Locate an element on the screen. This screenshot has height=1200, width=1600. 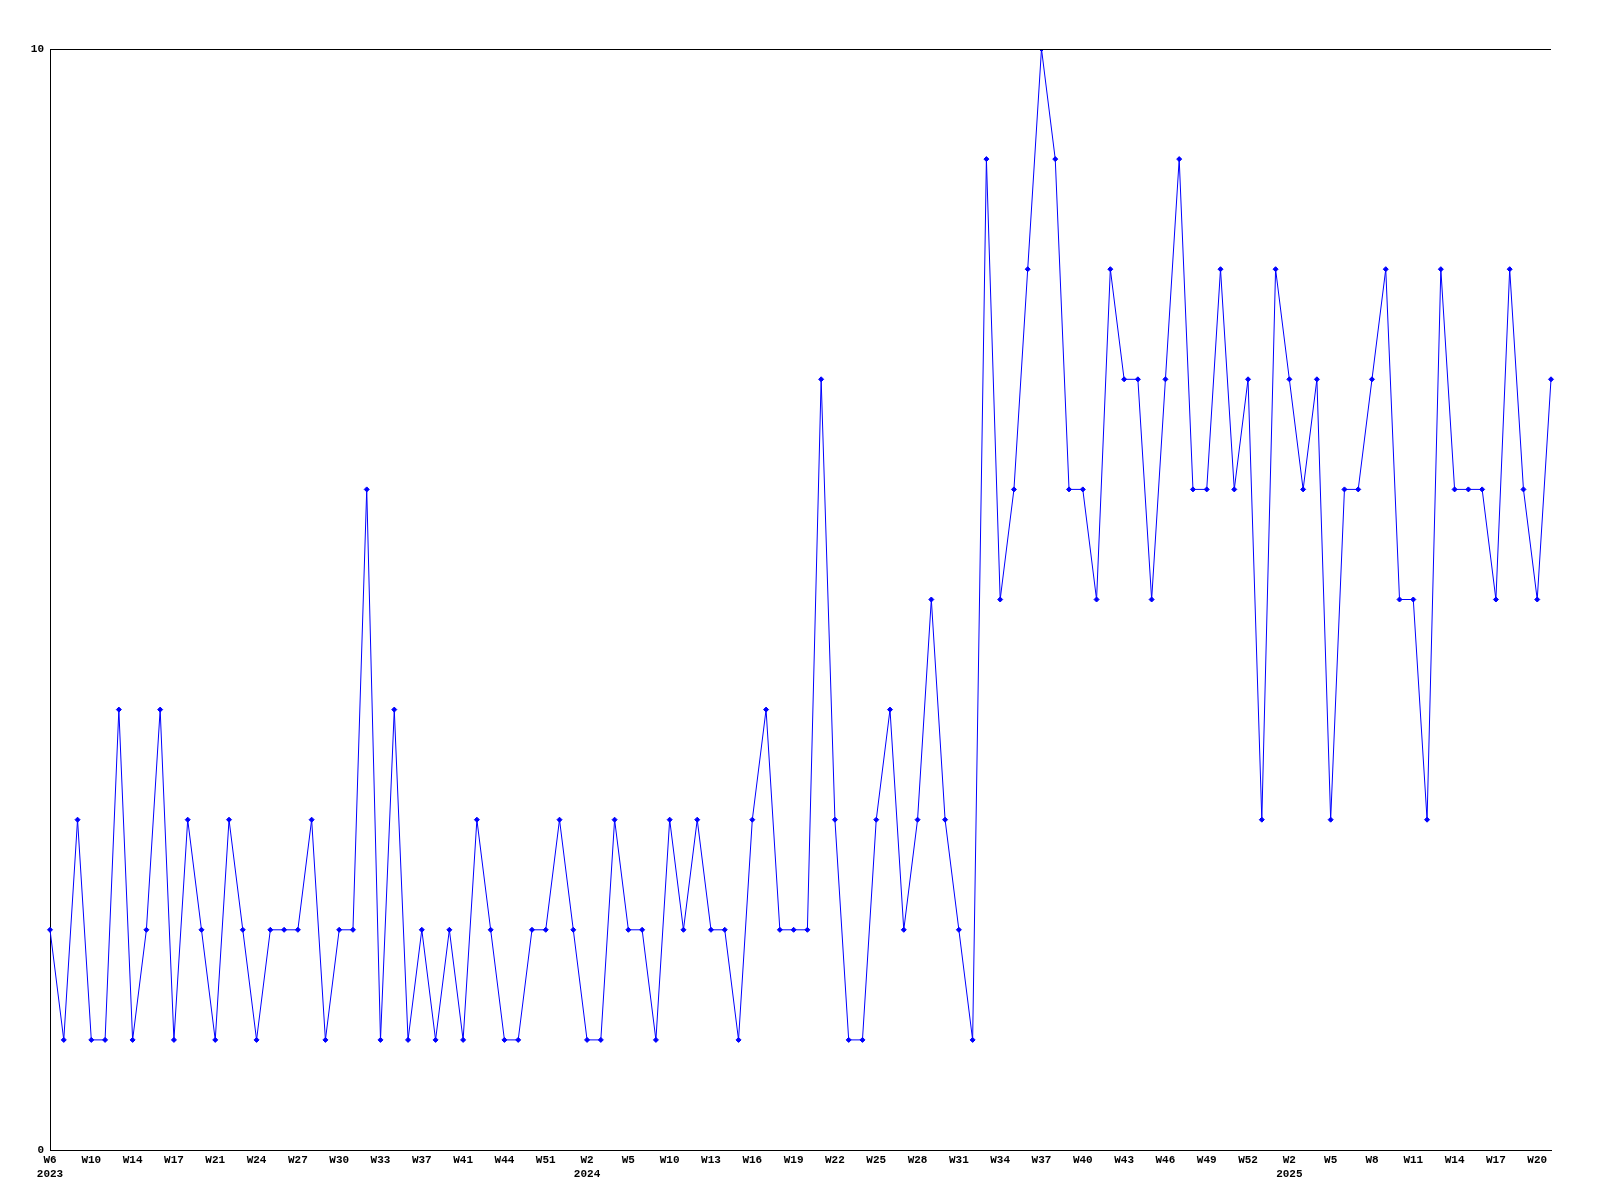
x-tick-label: W34 is located at coordinates (1000, 1160).